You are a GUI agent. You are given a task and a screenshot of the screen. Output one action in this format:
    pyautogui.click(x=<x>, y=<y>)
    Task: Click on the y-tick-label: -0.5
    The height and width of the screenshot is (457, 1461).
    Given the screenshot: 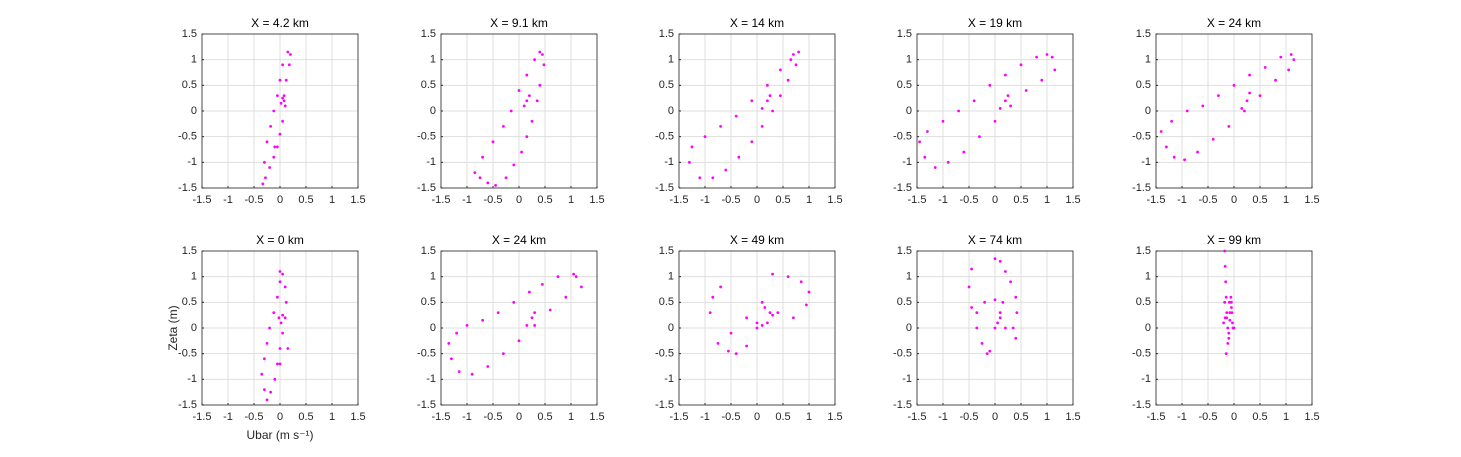 What is the action you would take?
    pyautogui.click(x=426, y=137)
    